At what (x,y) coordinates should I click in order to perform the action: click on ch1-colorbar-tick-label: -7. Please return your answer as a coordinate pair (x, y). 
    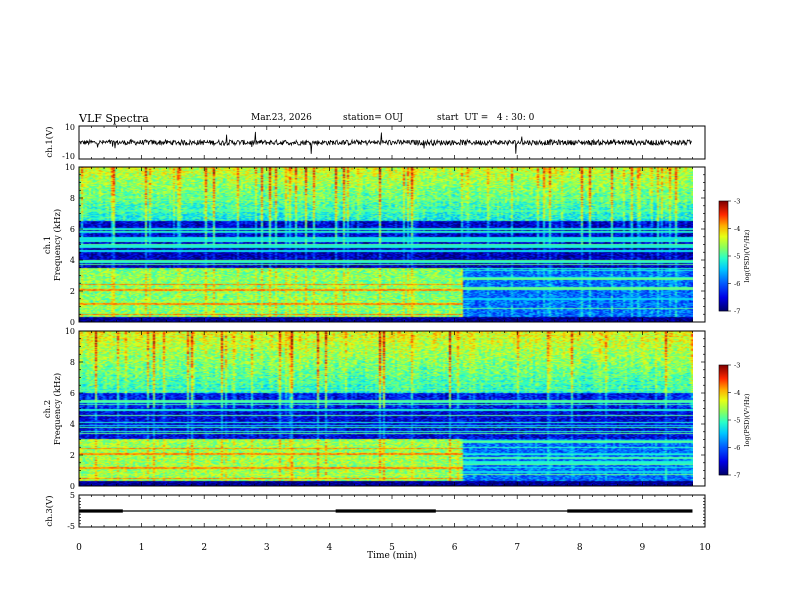
    Looking at the image, I should click on (737, 312).